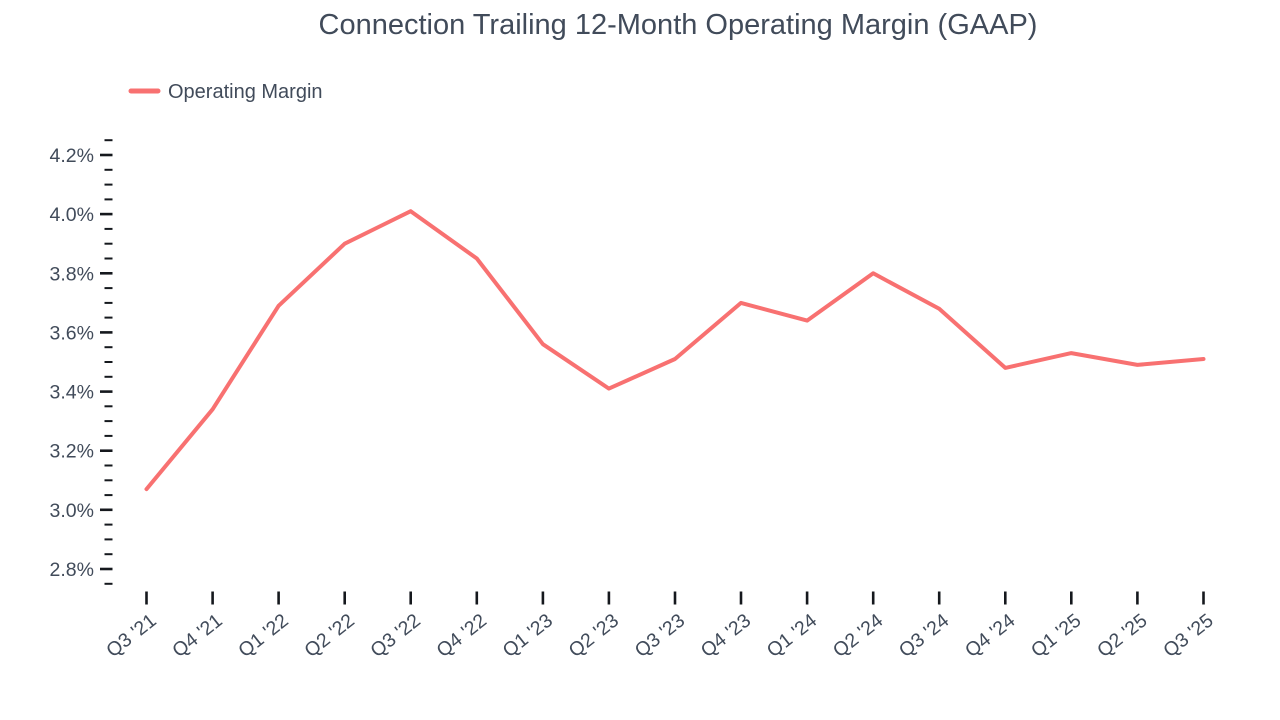 This screenshot has height=720, width=1280. I want to click on x-tick-label: Q1 '25, so click(1056, 636).